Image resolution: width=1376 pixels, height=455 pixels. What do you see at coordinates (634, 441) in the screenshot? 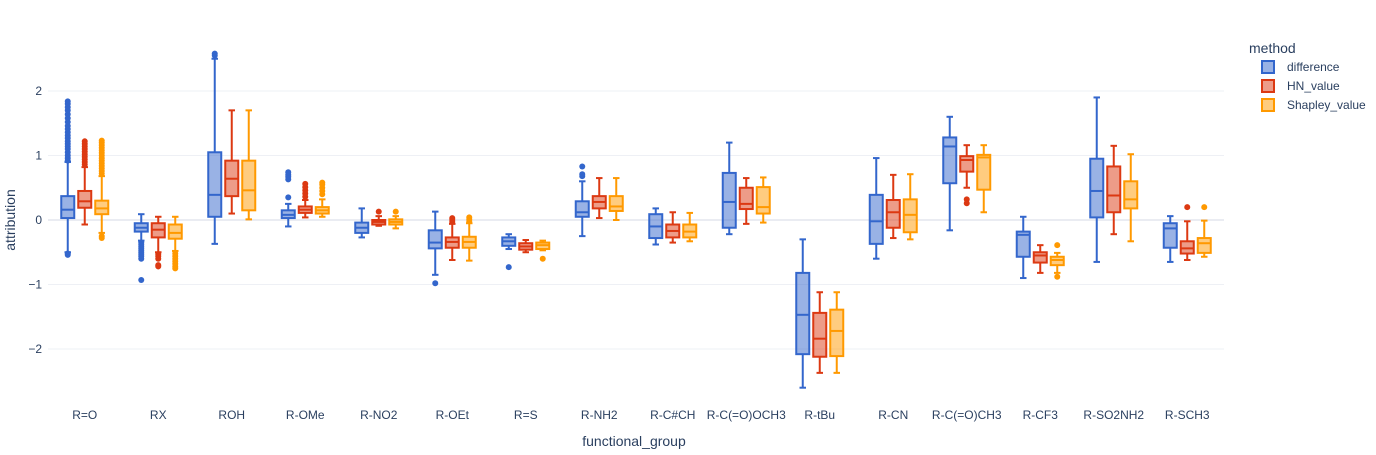
I see `x-axis-title: functional_group` at bounding box center [634, 441].